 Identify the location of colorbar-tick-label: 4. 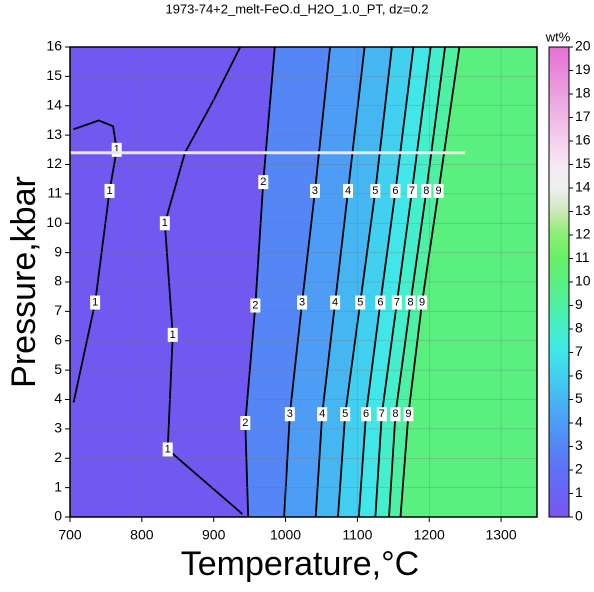
(579, 422).